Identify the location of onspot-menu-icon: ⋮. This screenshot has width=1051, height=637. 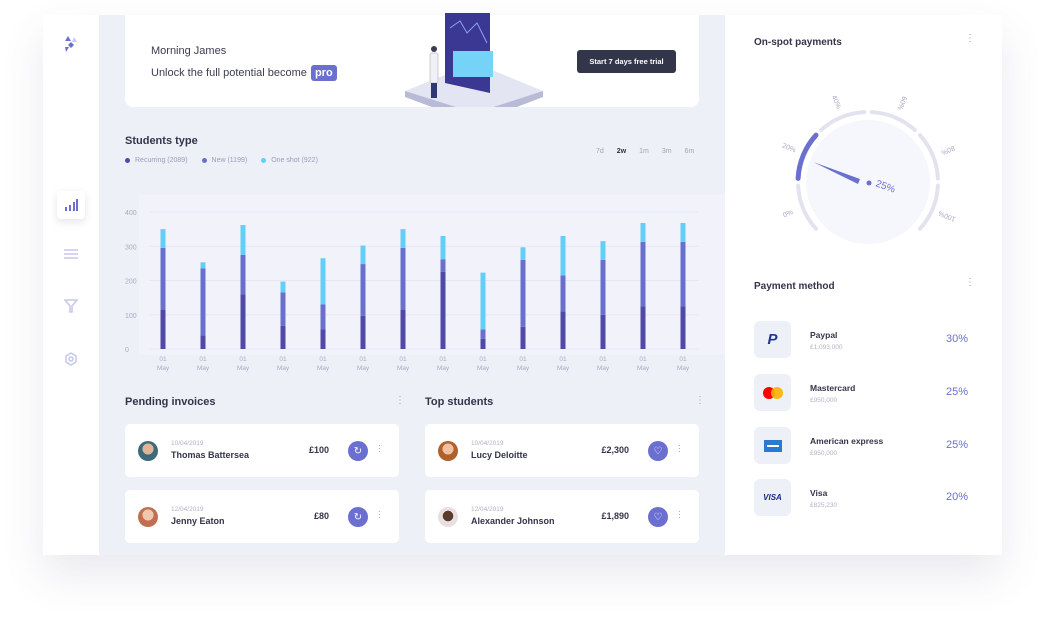
(970, 38).